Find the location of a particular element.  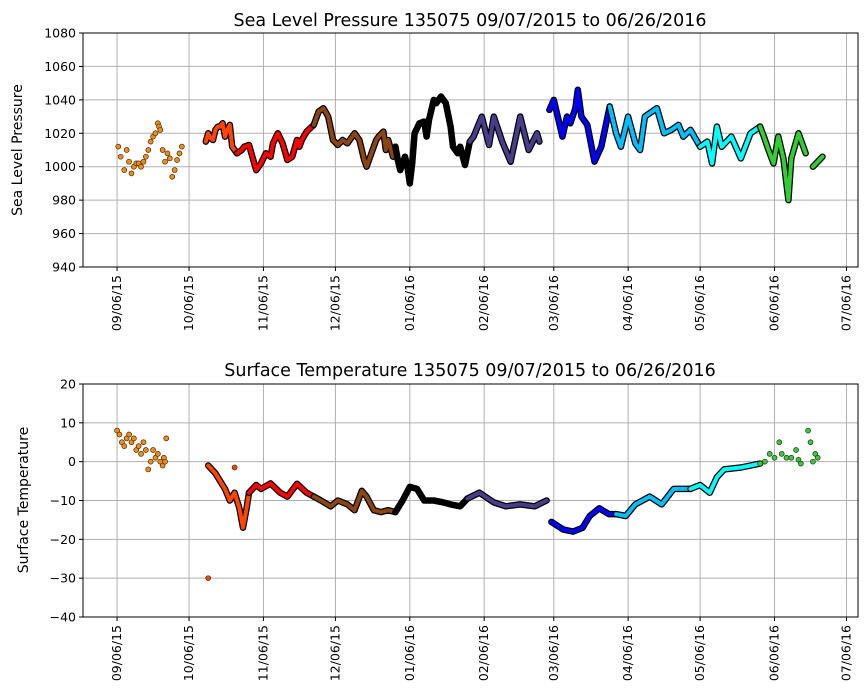

y-tick-label: 960 is located at coordinates (64, 233).